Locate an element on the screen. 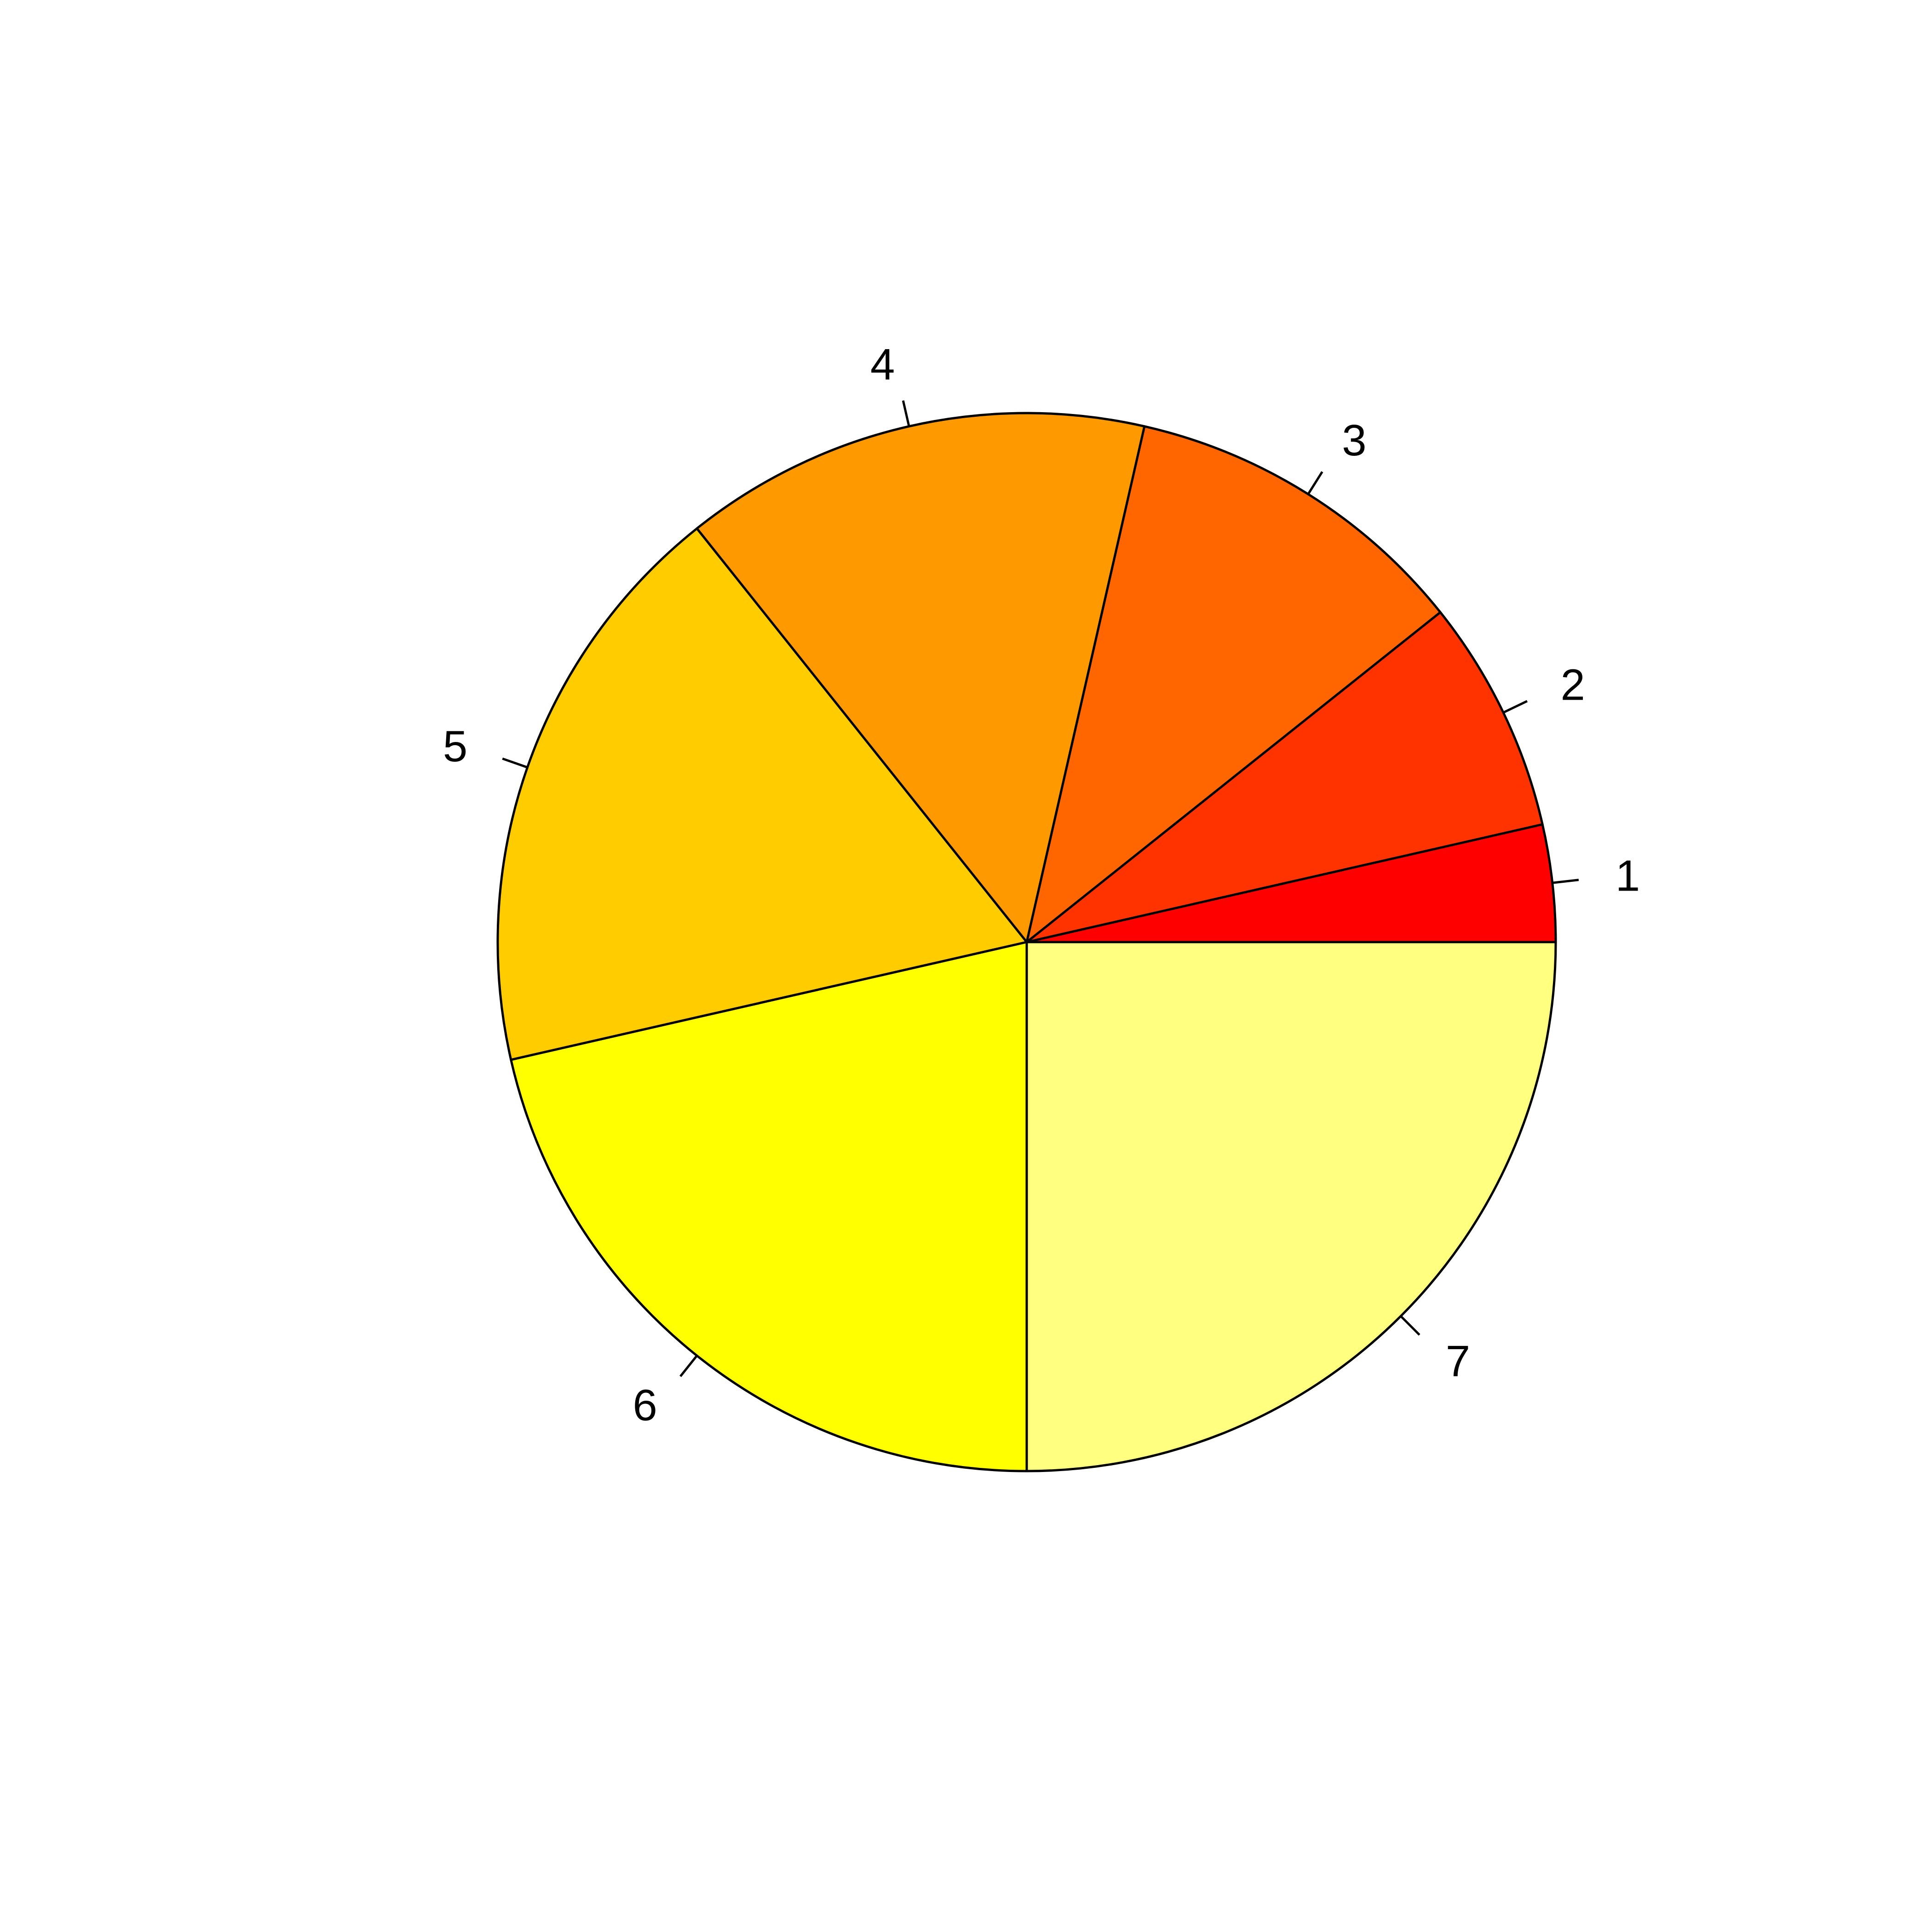 This screenshot has height=1932, width=1932. slice-label-5: 5 is located at coordinates (455, 746).